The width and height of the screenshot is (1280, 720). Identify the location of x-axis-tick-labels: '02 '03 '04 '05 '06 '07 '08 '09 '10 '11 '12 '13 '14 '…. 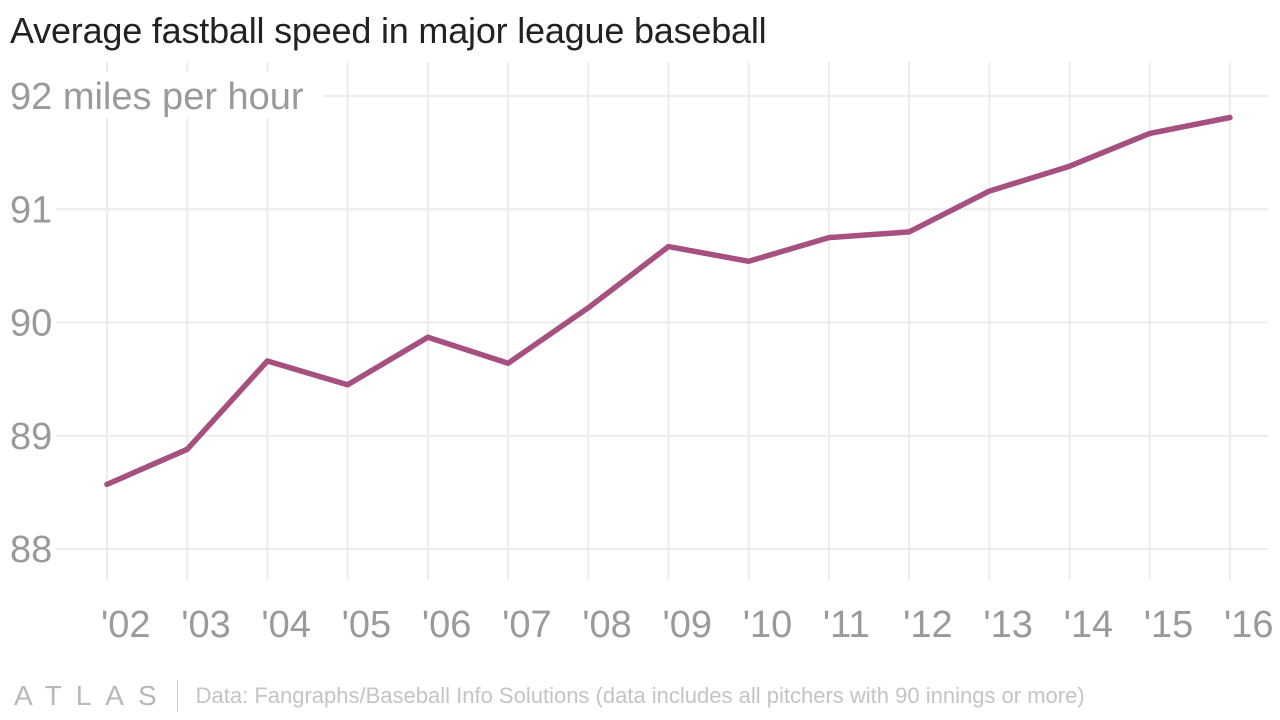
(687, 625).